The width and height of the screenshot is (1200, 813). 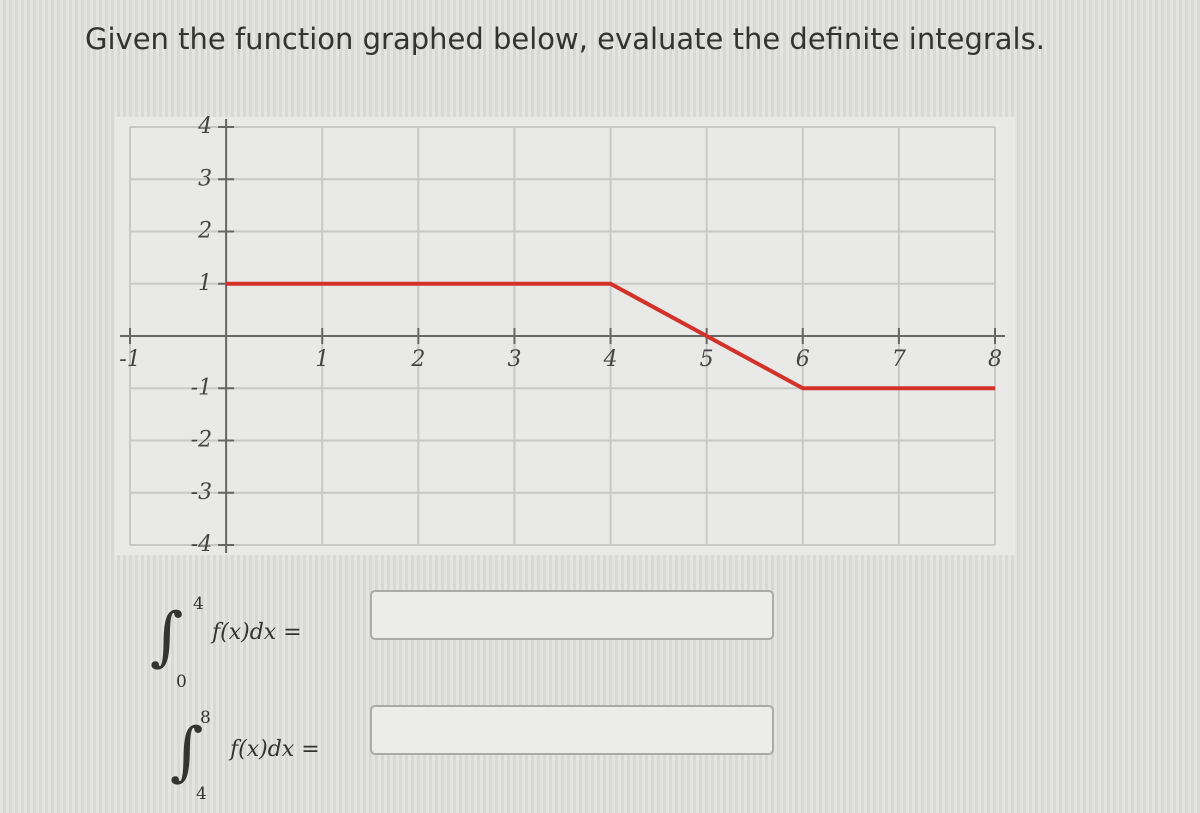 What do you see at coordinates (201, 387) in the screenshot?
I see `y-tick-label: -1` at bounding box center [201, 387].